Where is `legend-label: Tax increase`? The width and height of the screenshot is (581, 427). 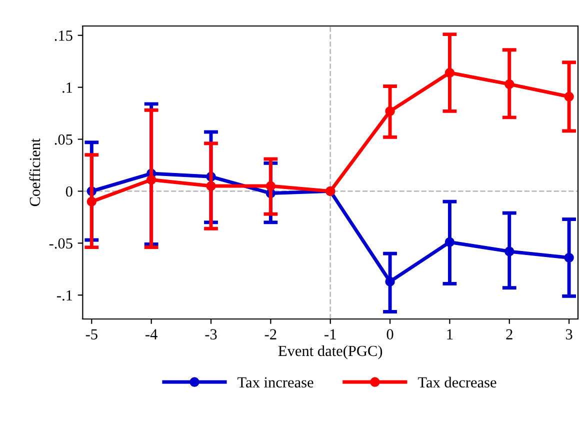 legend-label: Tax increase is located at coordinates (276, 382).